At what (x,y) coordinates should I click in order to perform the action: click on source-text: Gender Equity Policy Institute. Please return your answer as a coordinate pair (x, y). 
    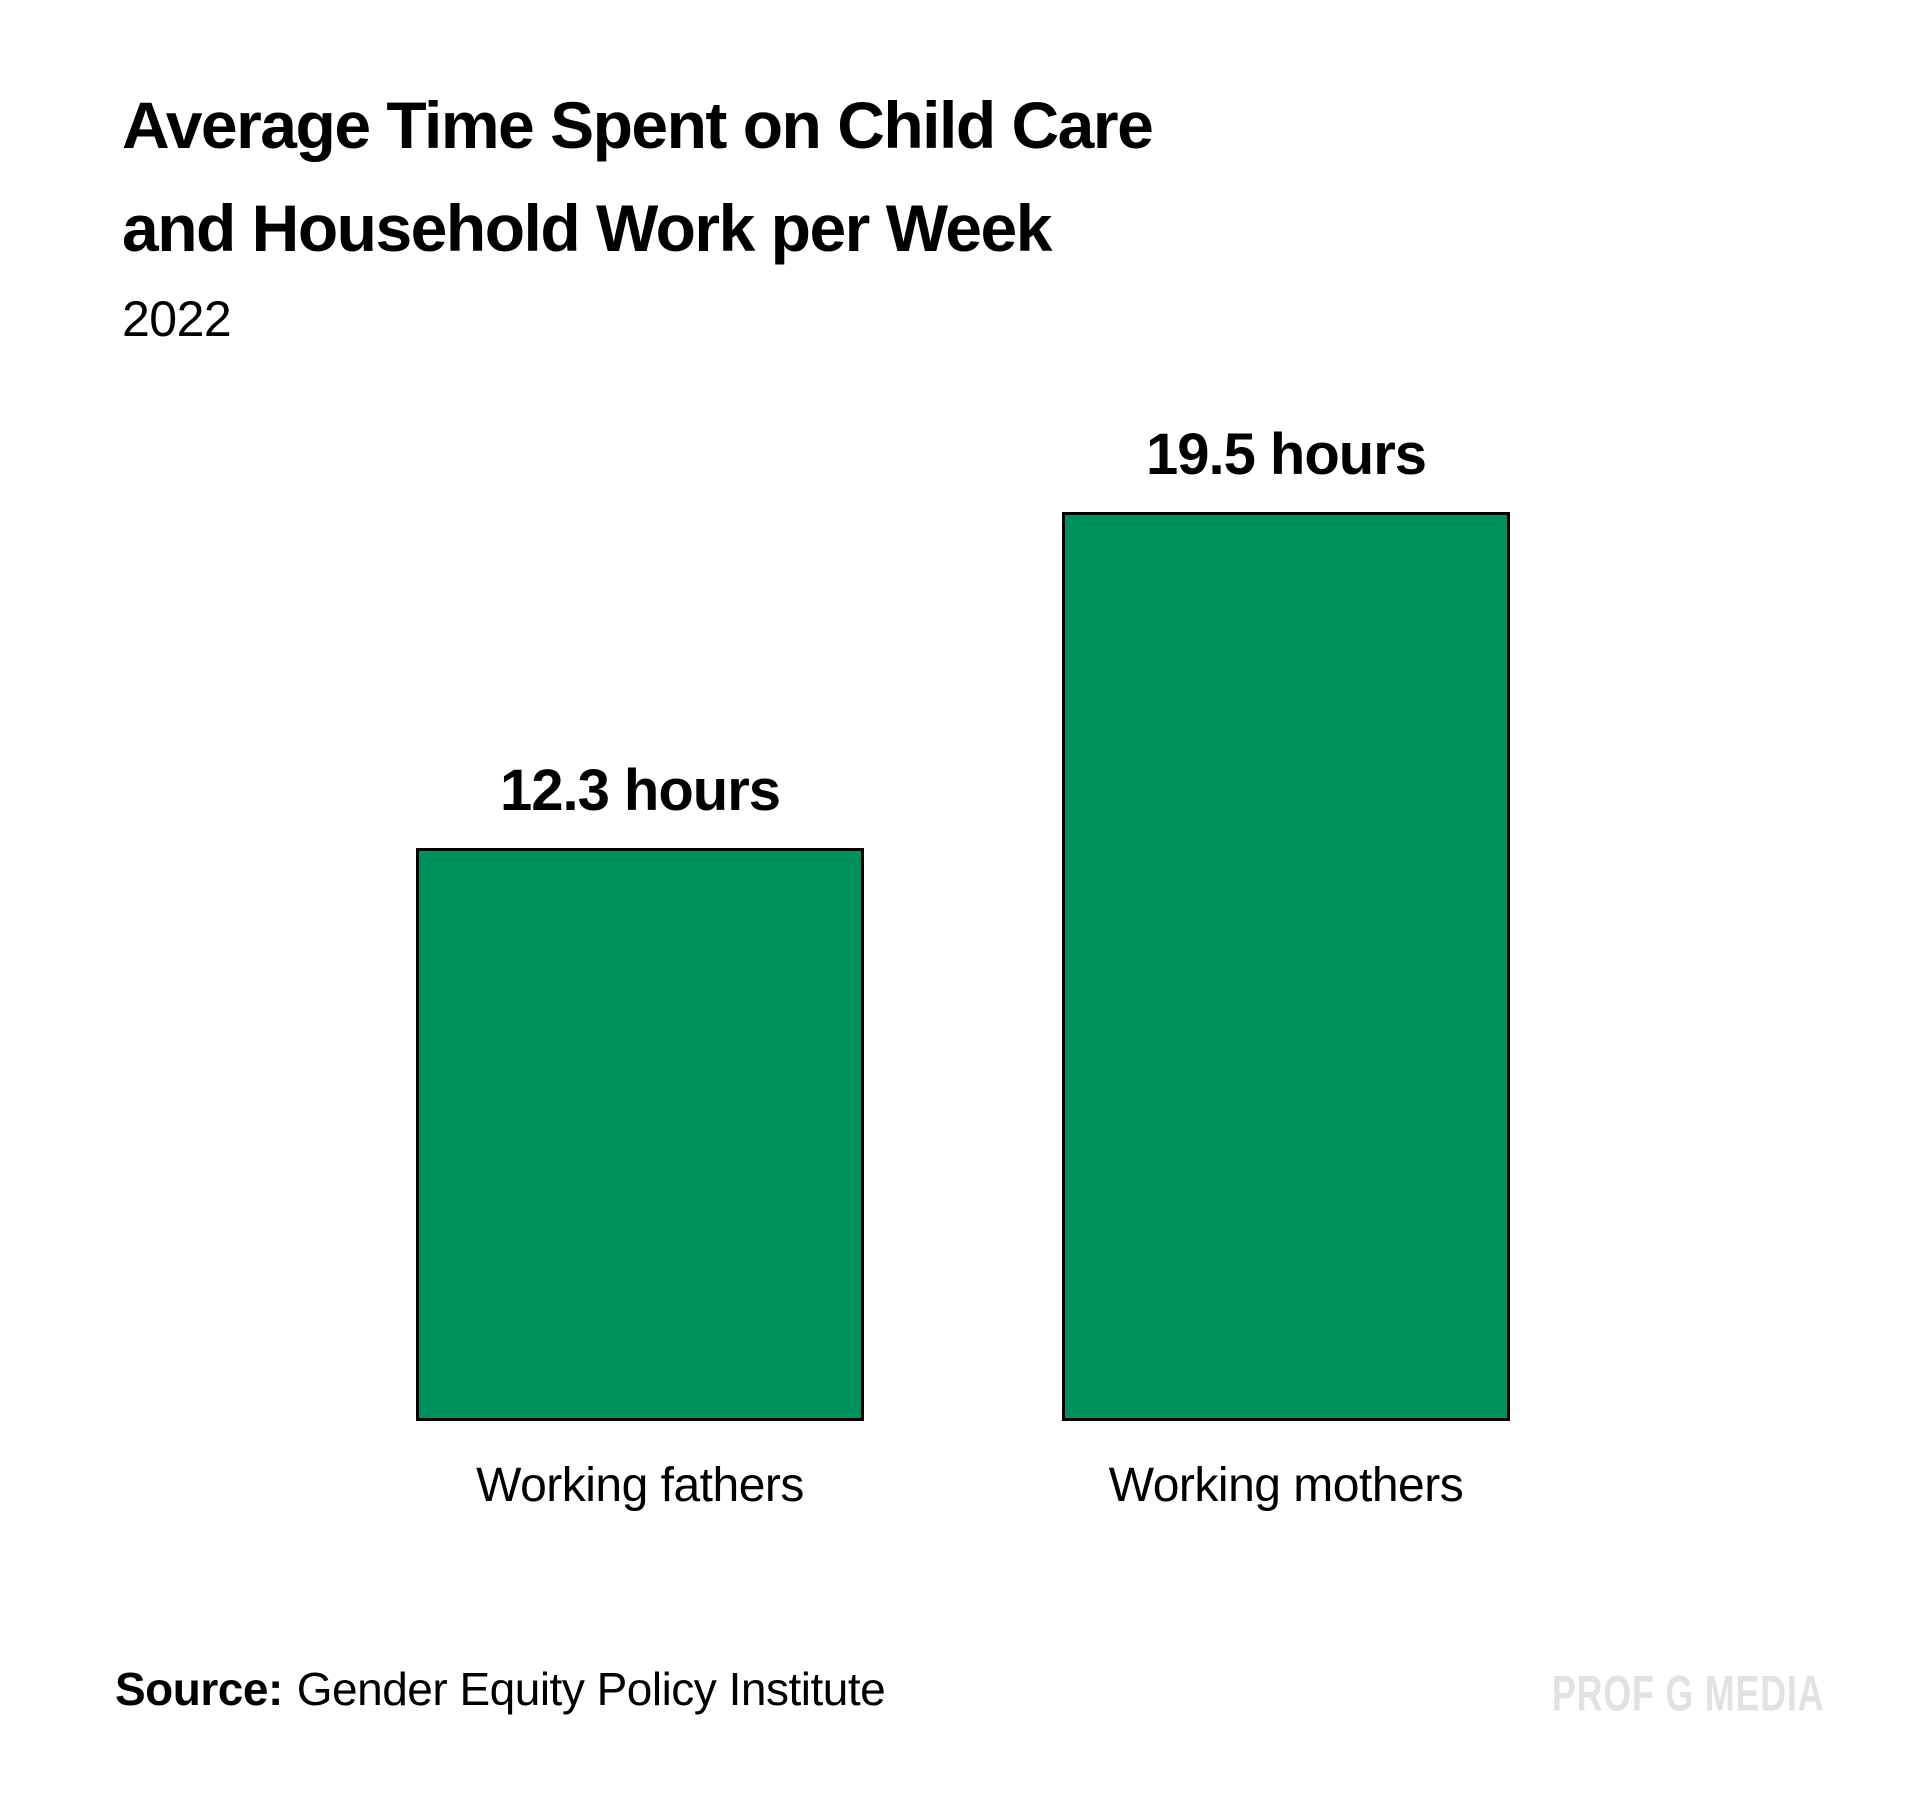
    Looking at the image, I should click on (591, 1689).